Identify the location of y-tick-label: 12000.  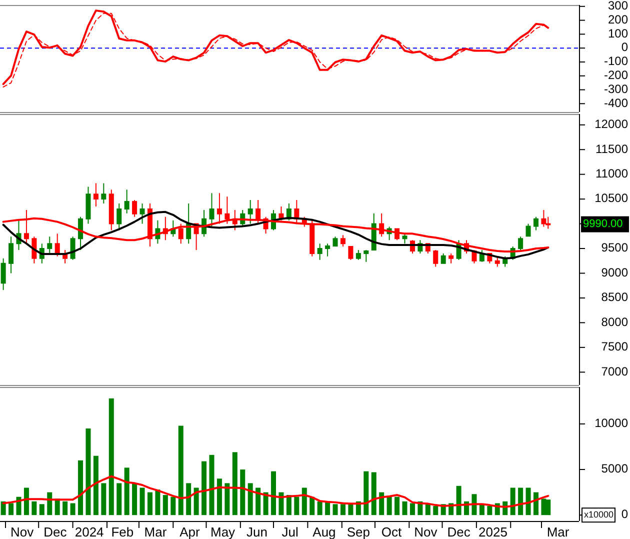
(611, 124).